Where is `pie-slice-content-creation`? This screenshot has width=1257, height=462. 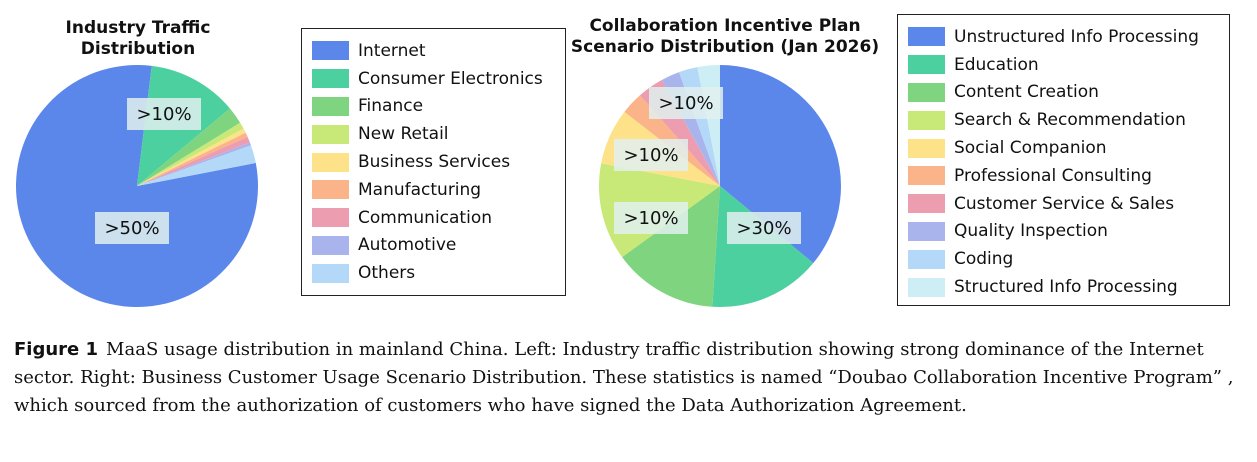 pie-slice-content-creation is located at coordinates (671, 246).